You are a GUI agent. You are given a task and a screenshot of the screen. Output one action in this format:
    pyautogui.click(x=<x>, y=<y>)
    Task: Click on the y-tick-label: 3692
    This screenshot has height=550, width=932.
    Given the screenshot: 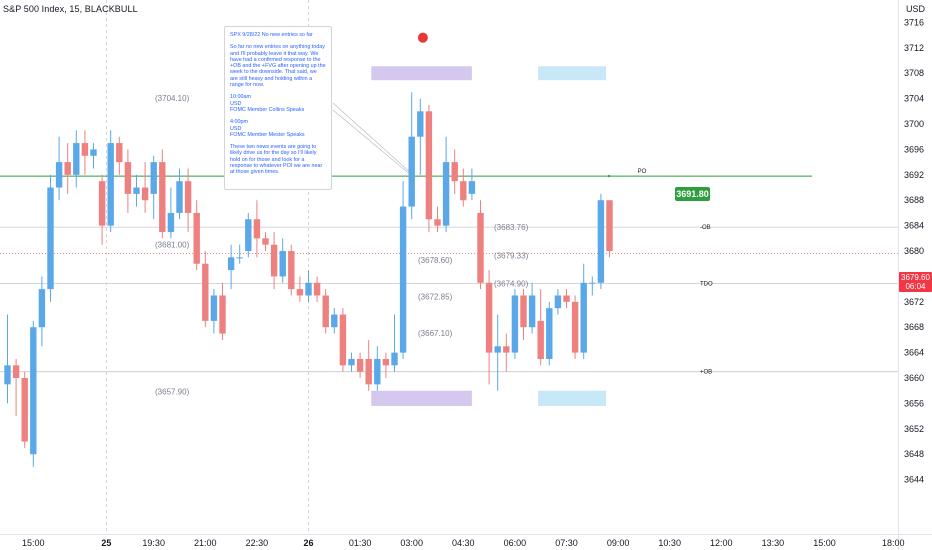 What is the action you would take?
    pyautogui.click(x=914, y=175)
    